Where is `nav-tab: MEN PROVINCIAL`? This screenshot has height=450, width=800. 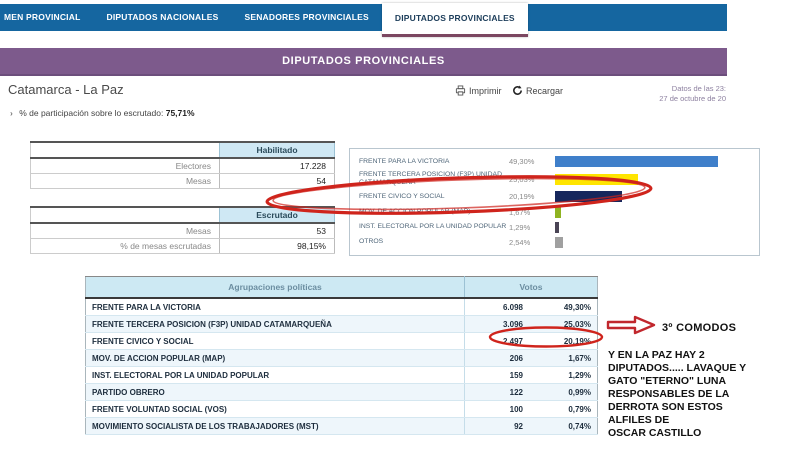 nav-tab: MEN PROVINCIAL is located at coordinates (42, 17).